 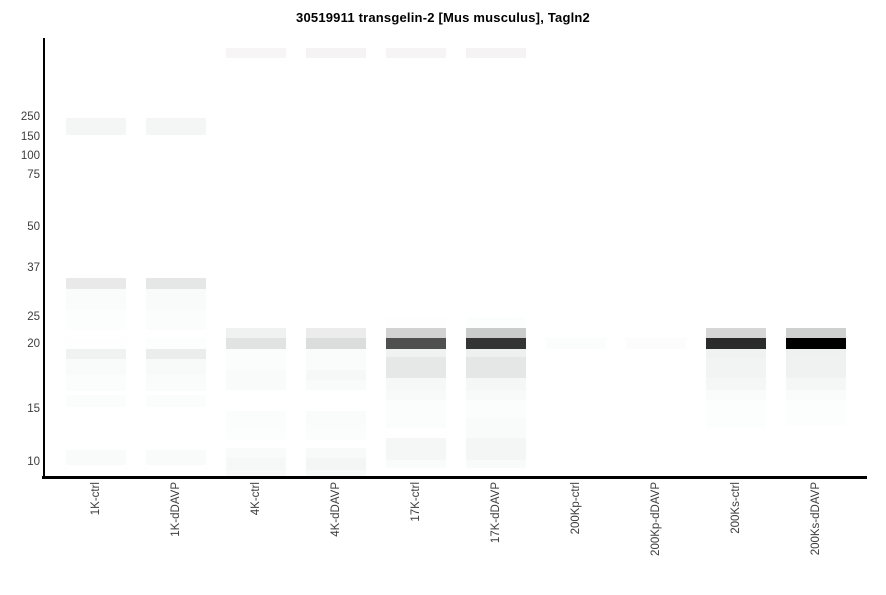 I want to click on mw-tick-label: 100, so click(x=30, y=156).